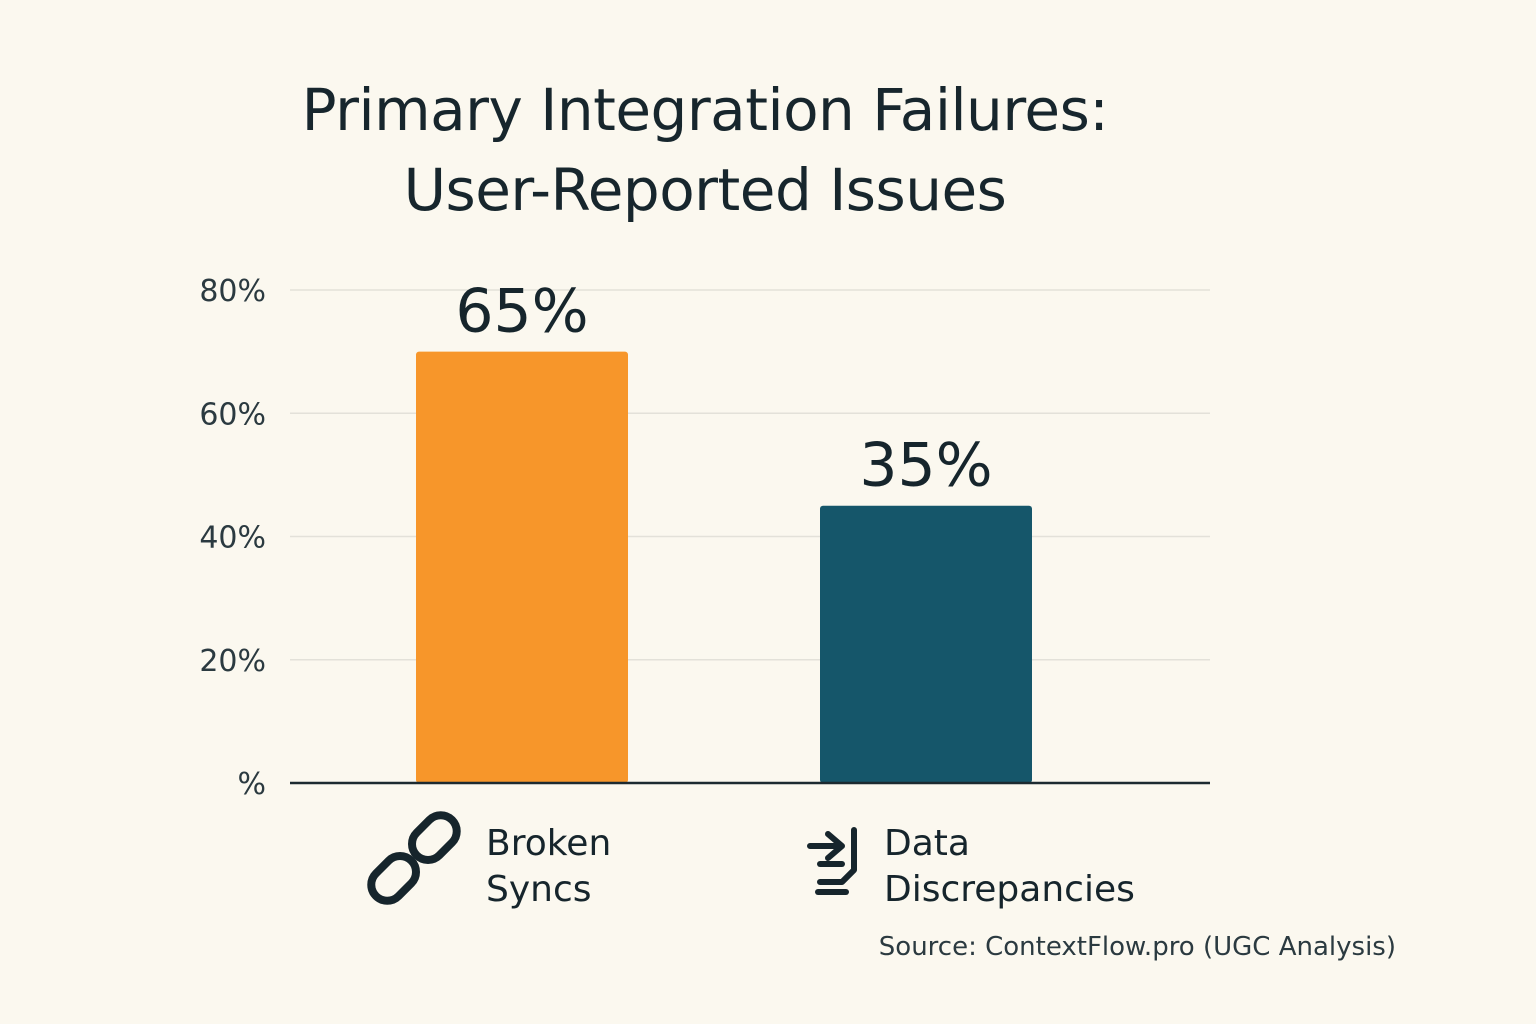  What do you see at coordinates (925, 466) in the screenshot?
I see `data-label: 35%` at bounding box center [925, 466].